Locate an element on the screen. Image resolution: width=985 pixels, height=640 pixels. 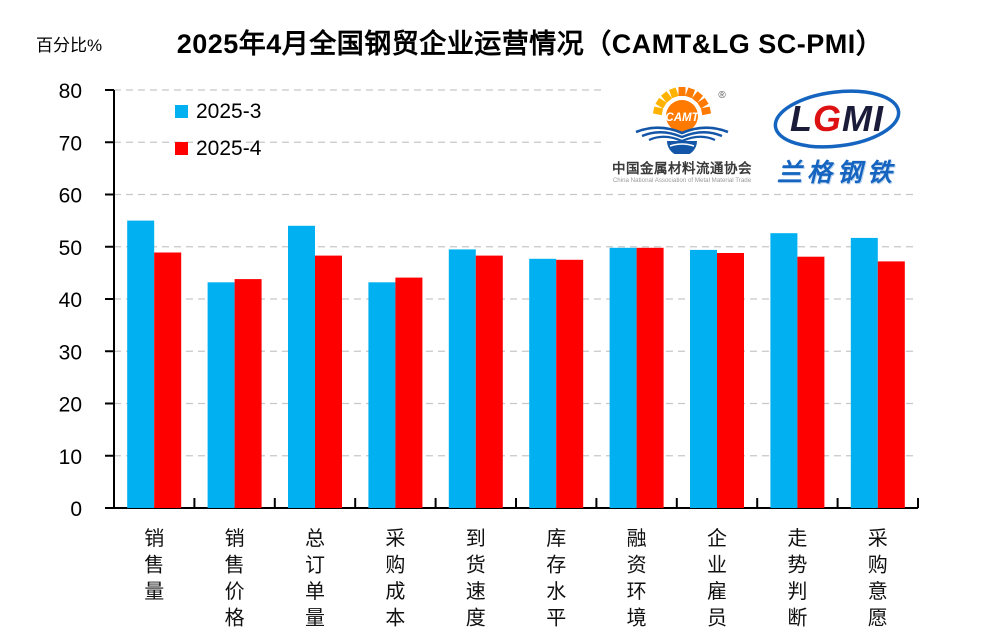
bar-2025-4-采购成本 is located at coordinates (409, 392).